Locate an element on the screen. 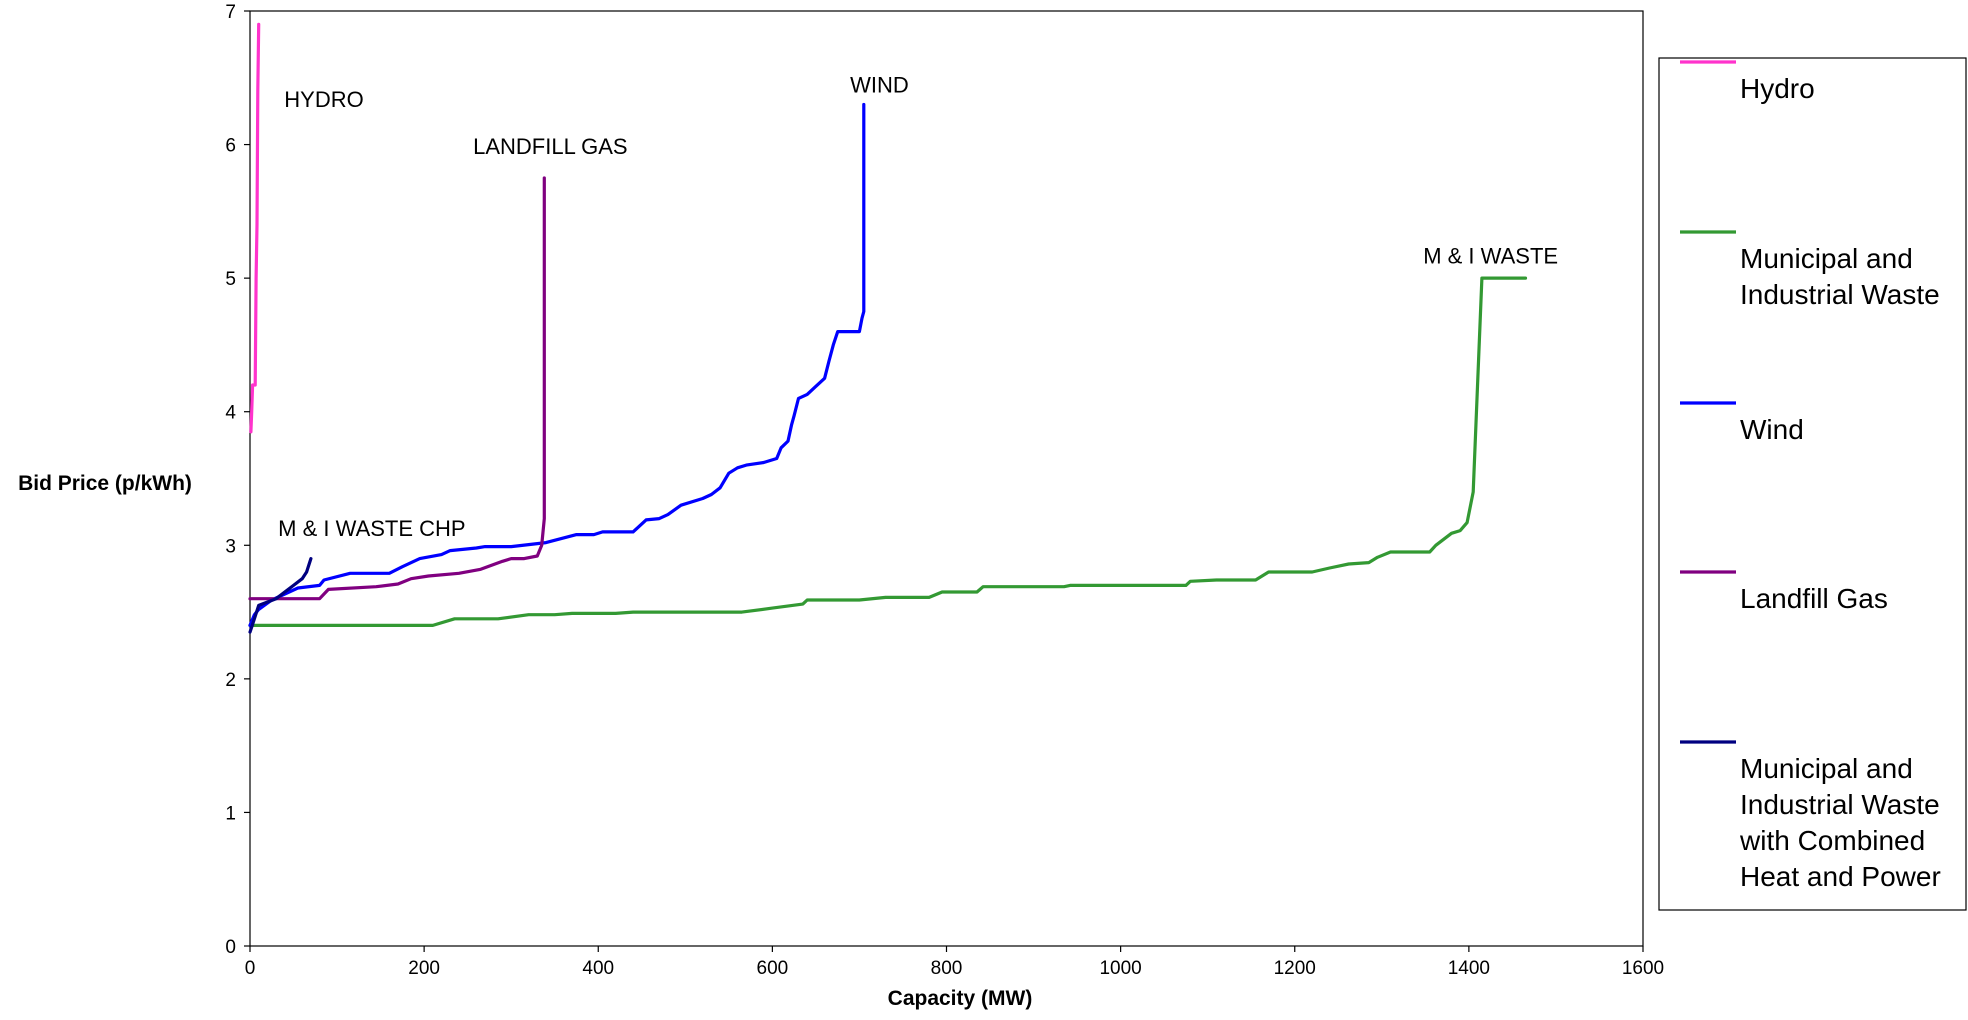 The height and width of the screenshot is (1020, 1968). series-annotation: LANDFILL GAS is located at coordinates (550, 146).